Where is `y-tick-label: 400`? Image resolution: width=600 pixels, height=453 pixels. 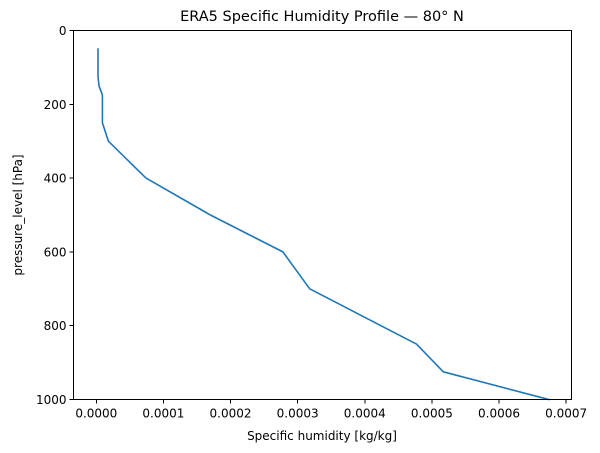 y-tick-label: 400 is located at coordinates (55, 179).